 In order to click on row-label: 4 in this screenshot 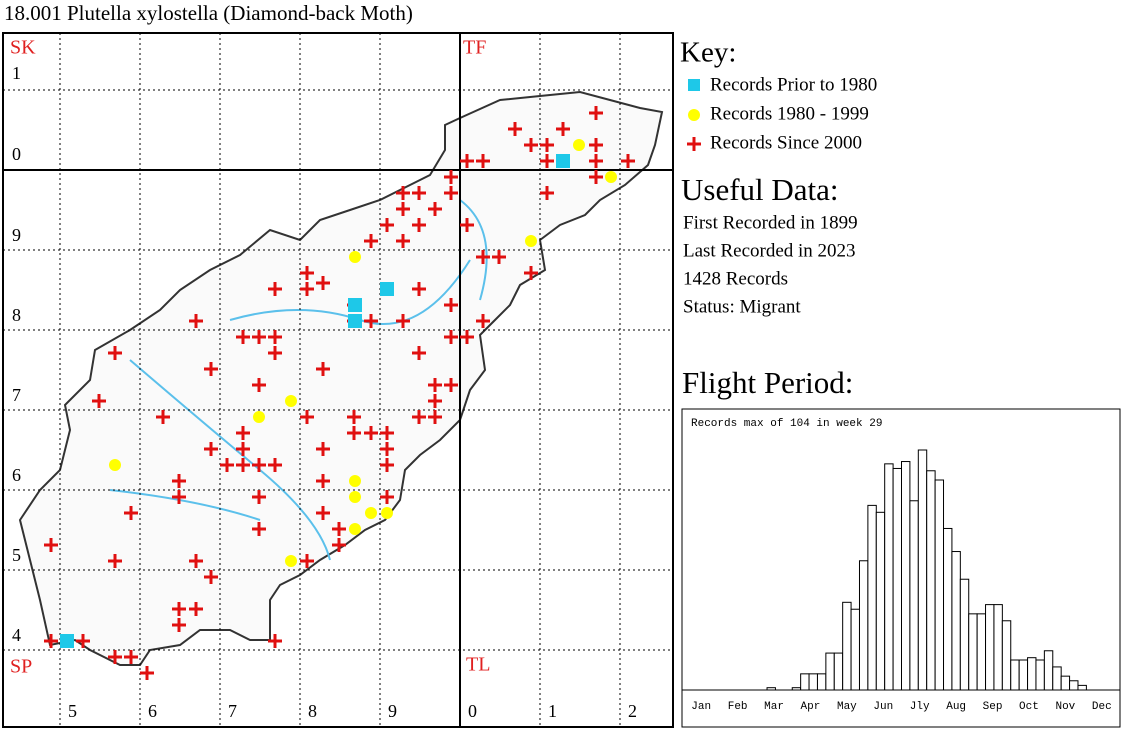, I will do `click(16, 635)`.